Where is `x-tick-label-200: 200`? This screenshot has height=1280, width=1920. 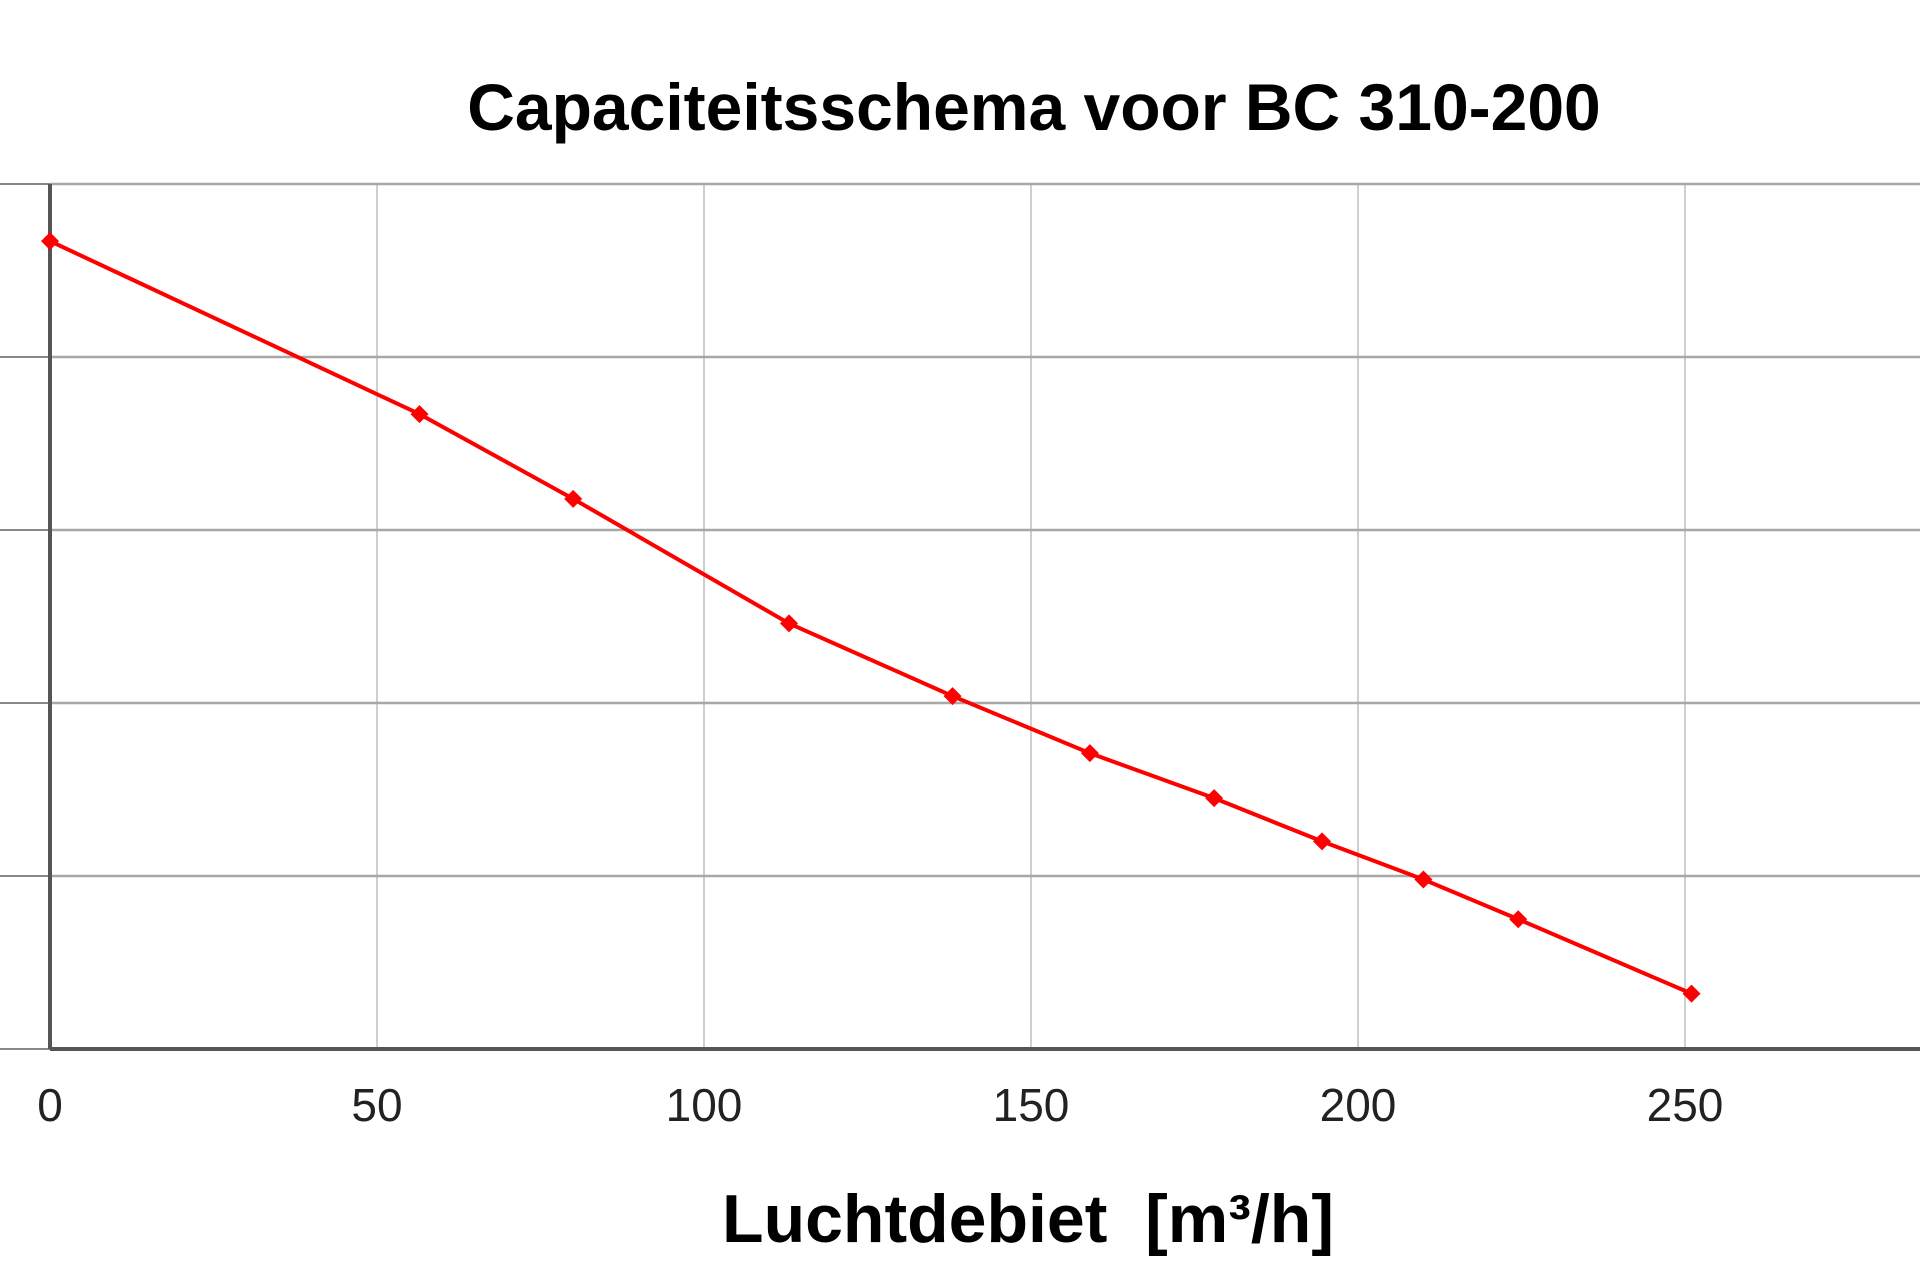
x-tick-label-200: 200 is located at coordinates (1358, 1105).